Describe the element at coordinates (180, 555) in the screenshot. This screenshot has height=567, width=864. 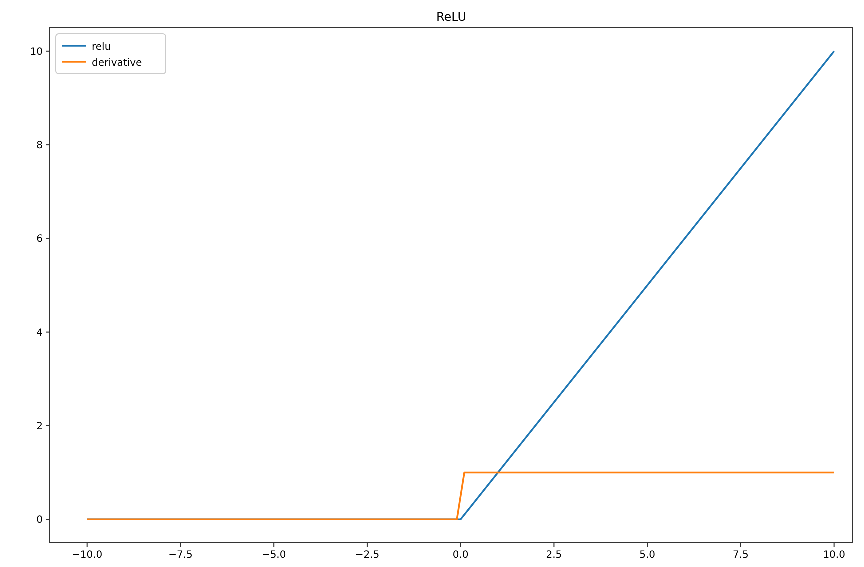
I see `x-tick-label: −7.5` at that location.